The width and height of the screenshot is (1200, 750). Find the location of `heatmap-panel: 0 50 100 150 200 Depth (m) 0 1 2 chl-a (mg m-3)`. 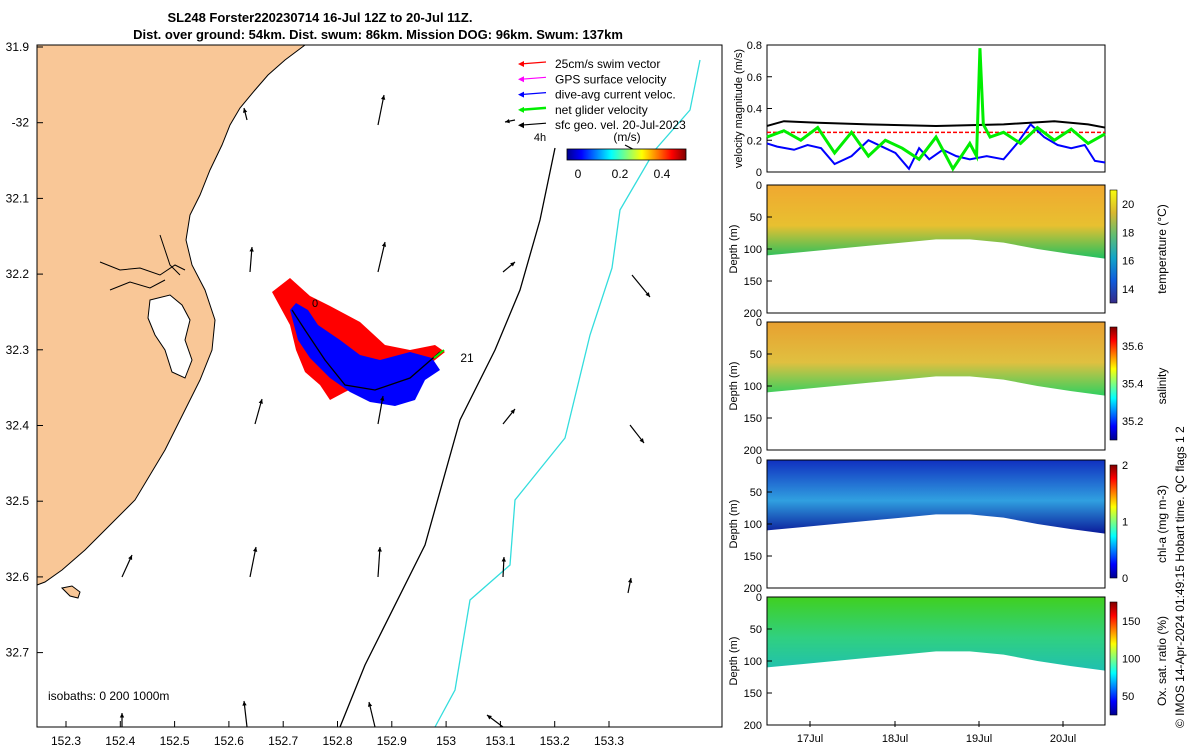

heatmap-panel: 0 50 100 150 200 Depth (m) 0 1 2 chl-a (mg m-3) is located at coordinates (948, 525).